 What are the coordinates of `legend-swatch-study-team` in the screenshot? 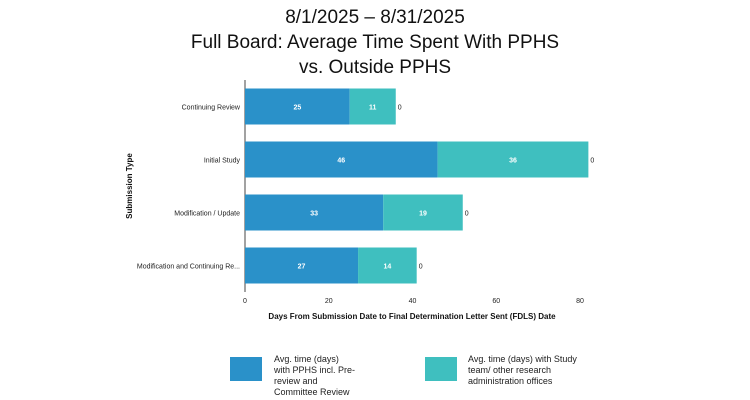 It's located at (441, 369).